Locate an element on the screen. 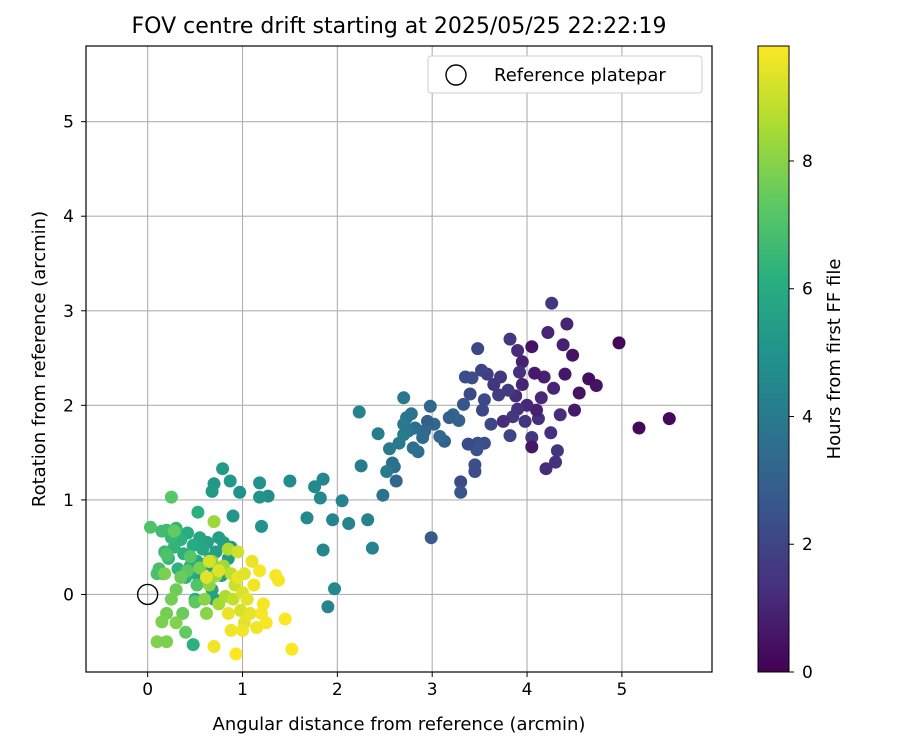 The width and height of the screenshot is (900, 750). colorbar: 0 2 4 6 8 Hours from first FF file is located at coordinates (801, 364).